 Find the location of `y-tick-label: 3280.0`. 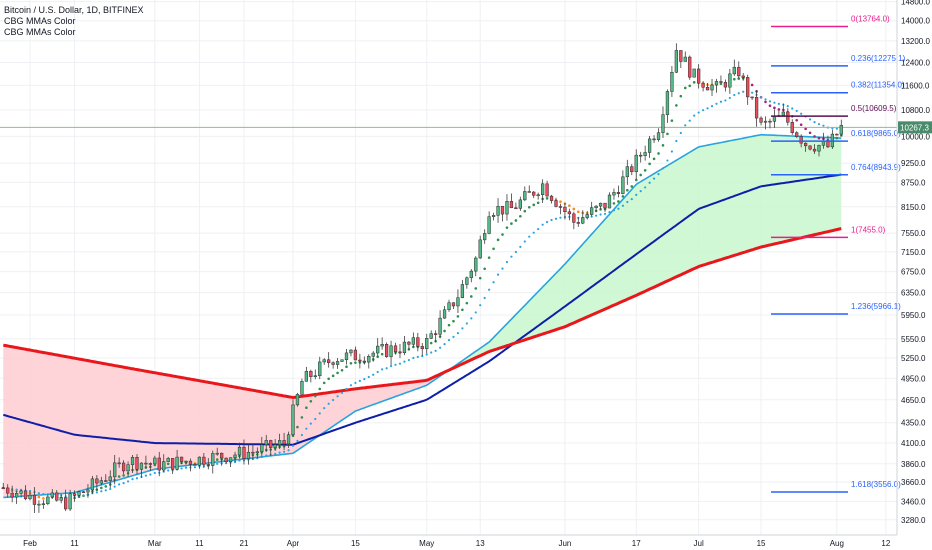

y-tick-label: 3280.0 is located at coordinates (913, 520).